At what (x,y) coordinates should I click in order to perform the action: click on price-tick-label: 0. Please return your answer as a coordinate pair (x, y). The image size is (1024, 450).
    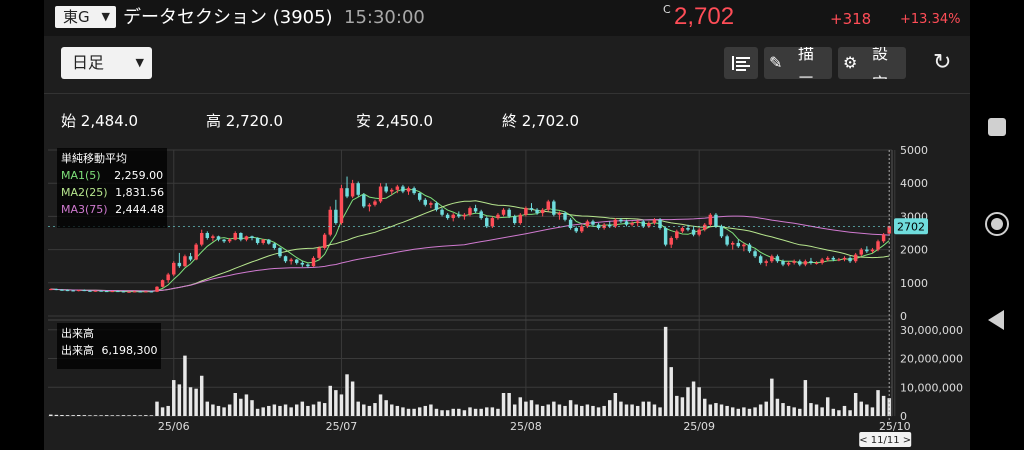
    Looking at the image, I should click on (903, 316).